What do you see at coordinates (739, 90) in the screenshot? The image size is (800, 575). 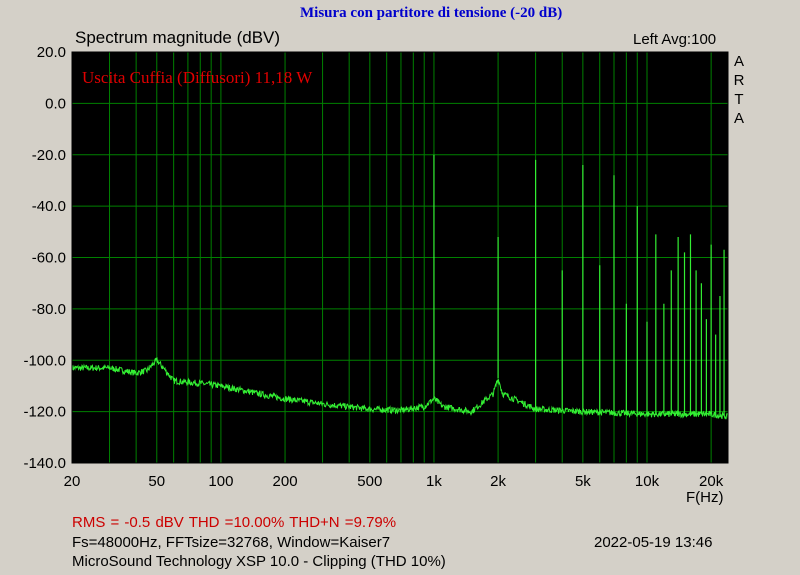 I see `brand-vertical: A R T A` at bounding box center [739, 90].